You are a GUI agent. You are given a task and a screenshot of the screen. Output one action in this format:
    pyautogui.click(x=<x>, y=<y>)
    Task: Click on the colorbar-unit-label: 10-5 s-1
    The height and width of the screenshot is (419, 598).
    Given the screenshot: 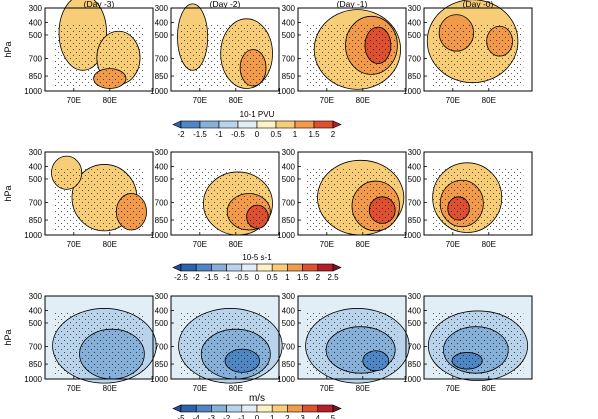 What is the action you would take?
    pyautogui.click(x=257, y=257)
    